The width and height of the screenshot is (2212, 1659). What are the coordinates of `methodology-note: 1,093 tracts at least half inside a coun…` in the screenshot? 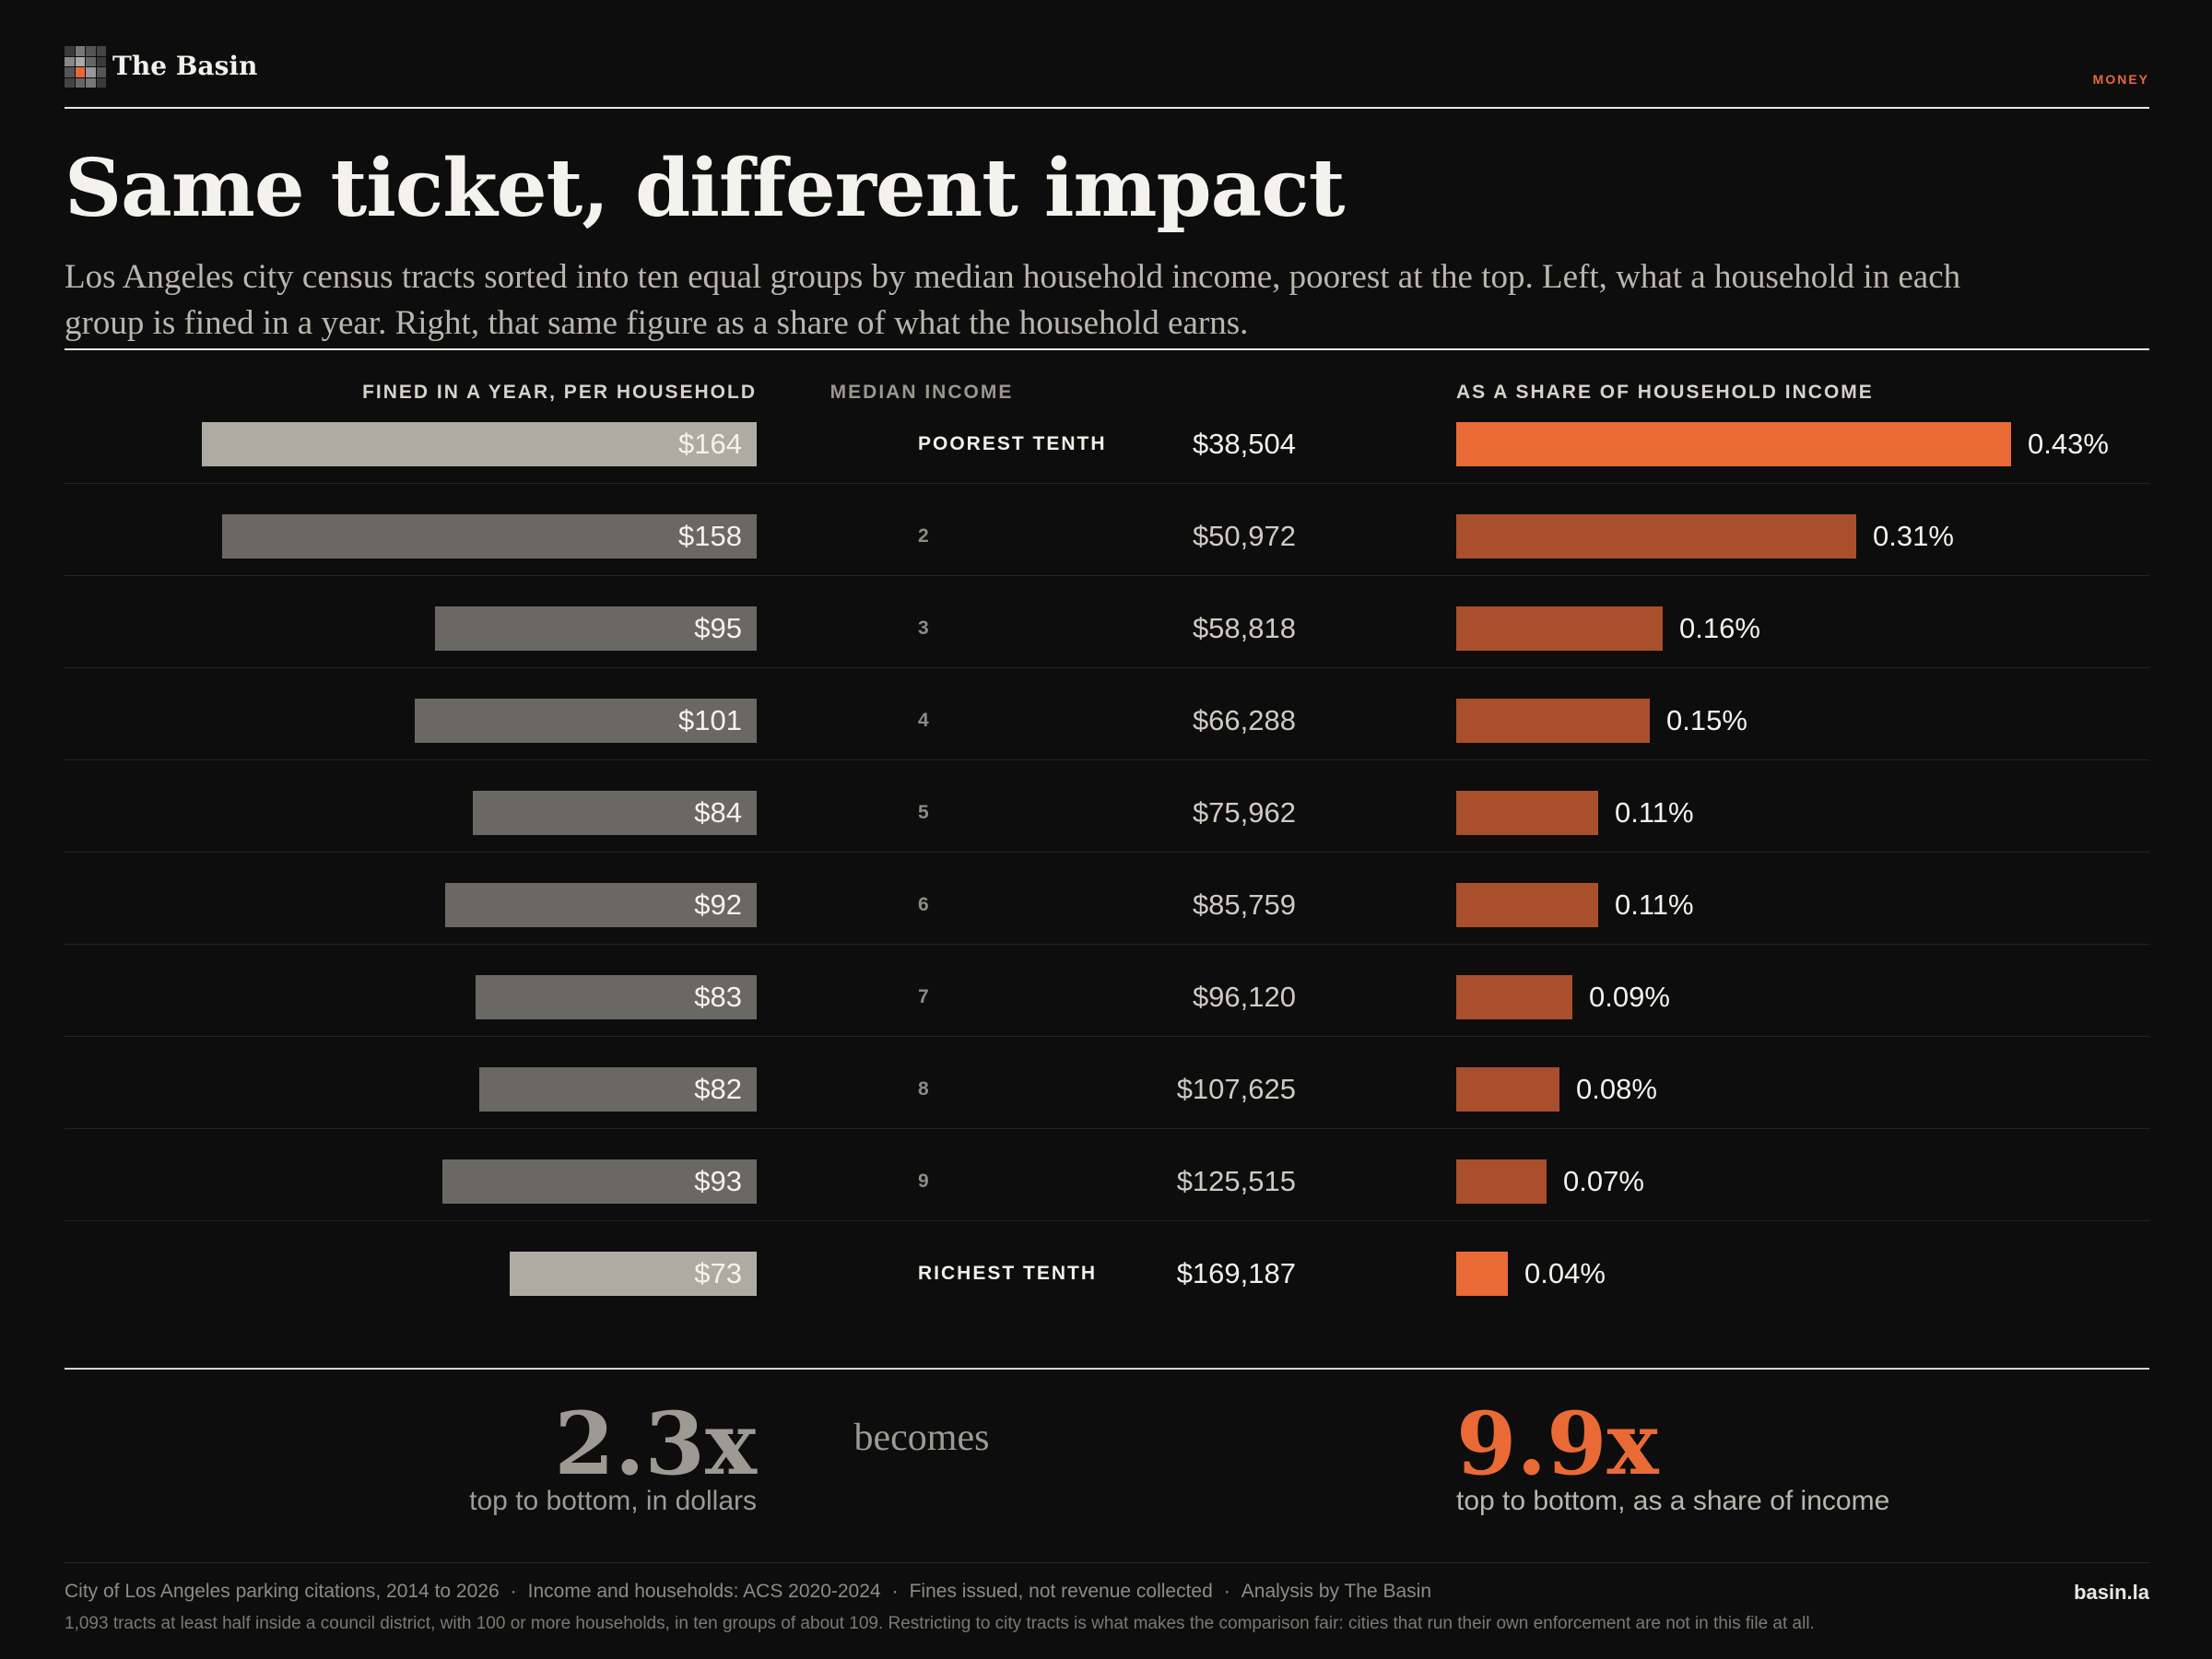 It's located at (940, 1623).